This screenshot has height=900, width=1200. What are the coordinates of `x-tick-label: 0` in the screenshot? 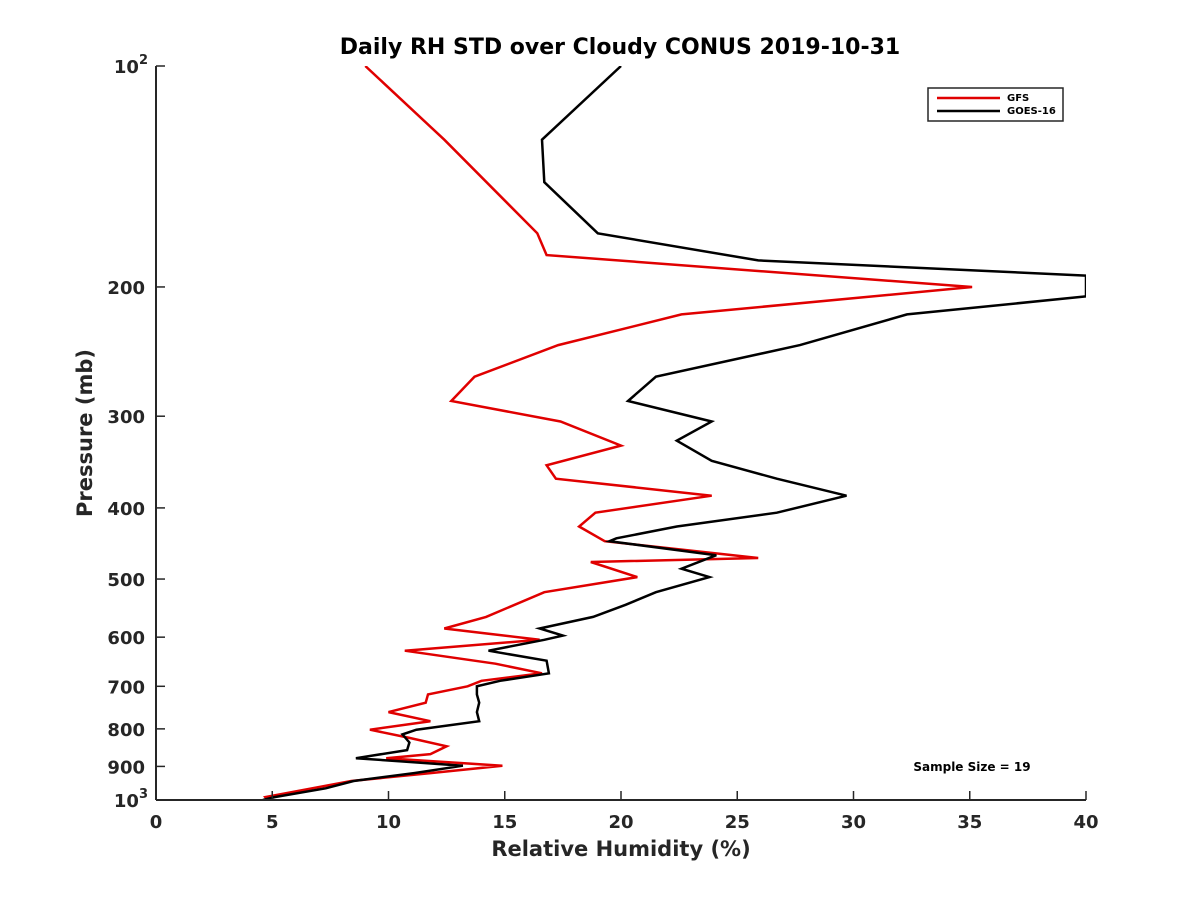 It's located at (156, 822).